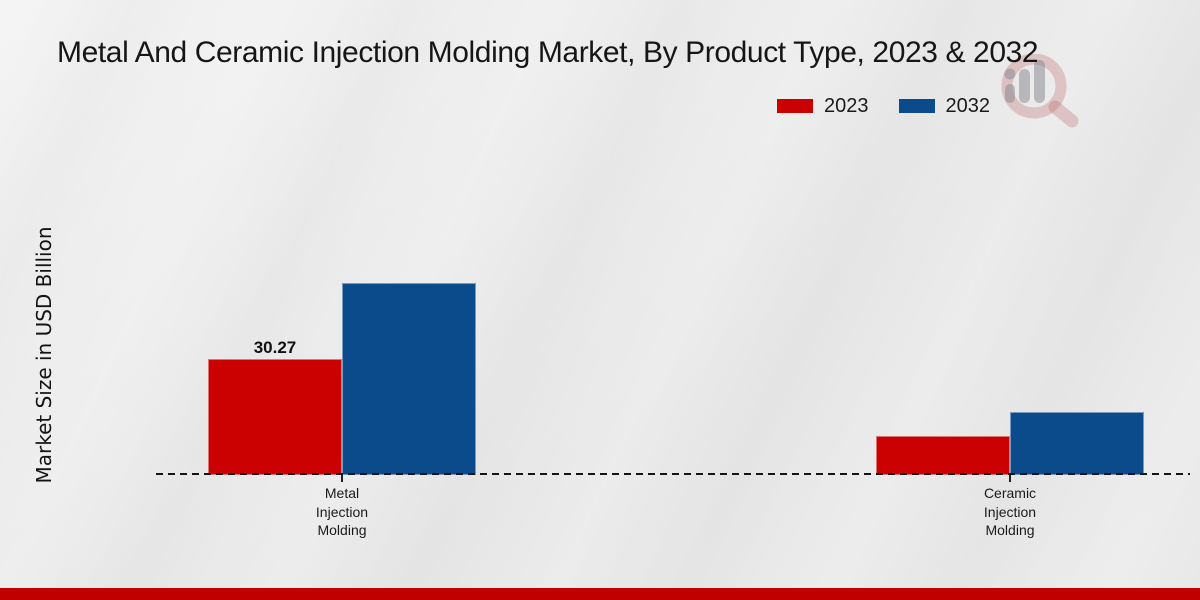 The height and width of the screenshot is (600, 1200). What do you see at coordinates (846, 105) in the screenshot?
I see `legend-label-2023: 2023` at bounding box center [846, 105].